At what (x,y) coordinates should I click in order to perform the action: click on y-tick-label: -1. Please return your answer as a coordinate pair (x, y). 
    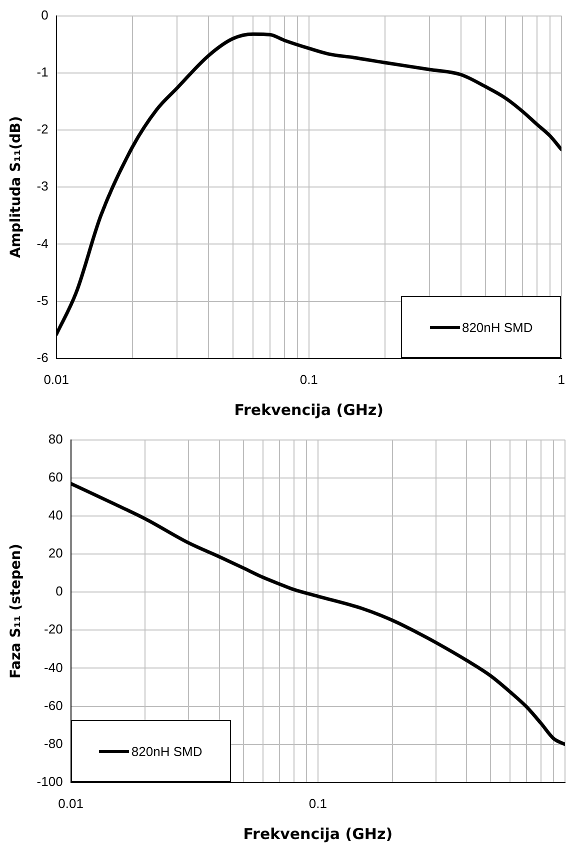
    Looking at the image, I should click on (42, 72).